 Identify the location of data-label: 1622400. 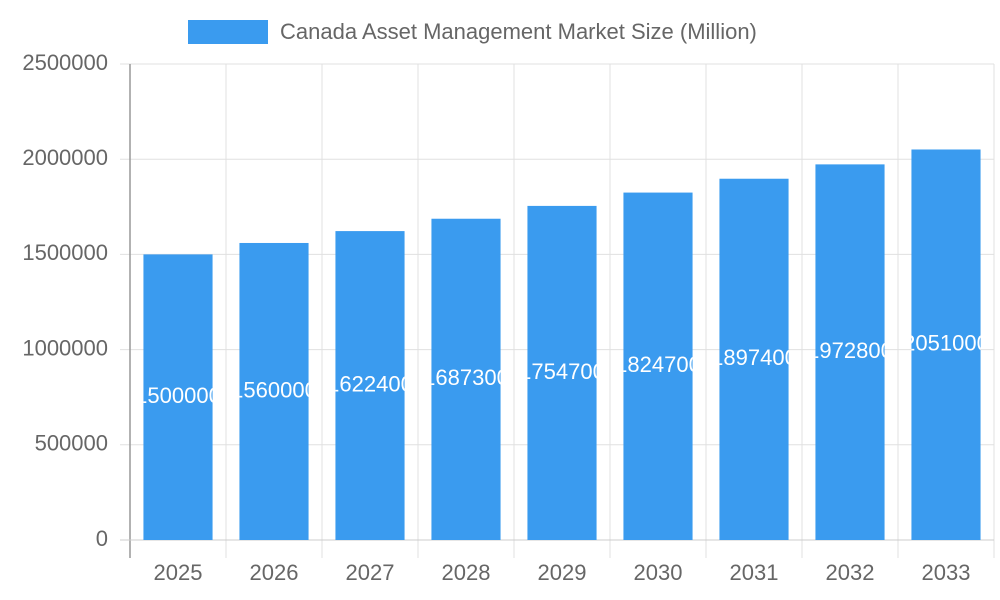
(370, 383).